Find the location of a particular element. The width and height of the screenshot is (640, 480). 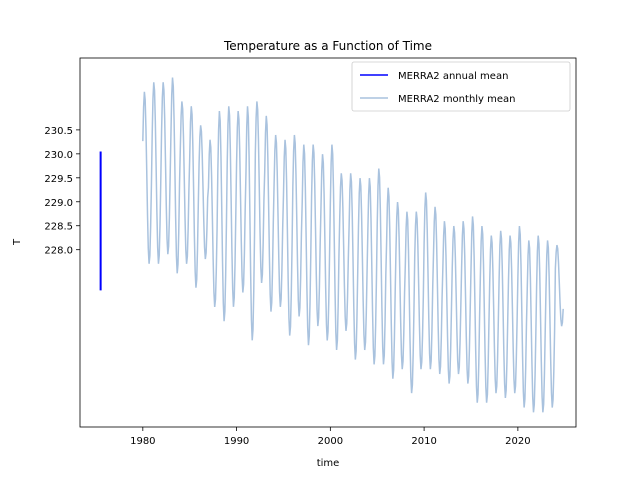

x-axis-label: time is located at coordinates (328, 463).